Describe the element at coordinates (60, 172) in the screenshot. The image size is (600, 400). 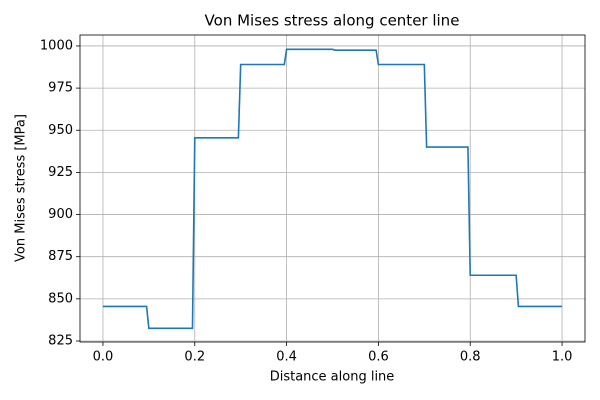
I see `y-tick-label: 925` at that location.